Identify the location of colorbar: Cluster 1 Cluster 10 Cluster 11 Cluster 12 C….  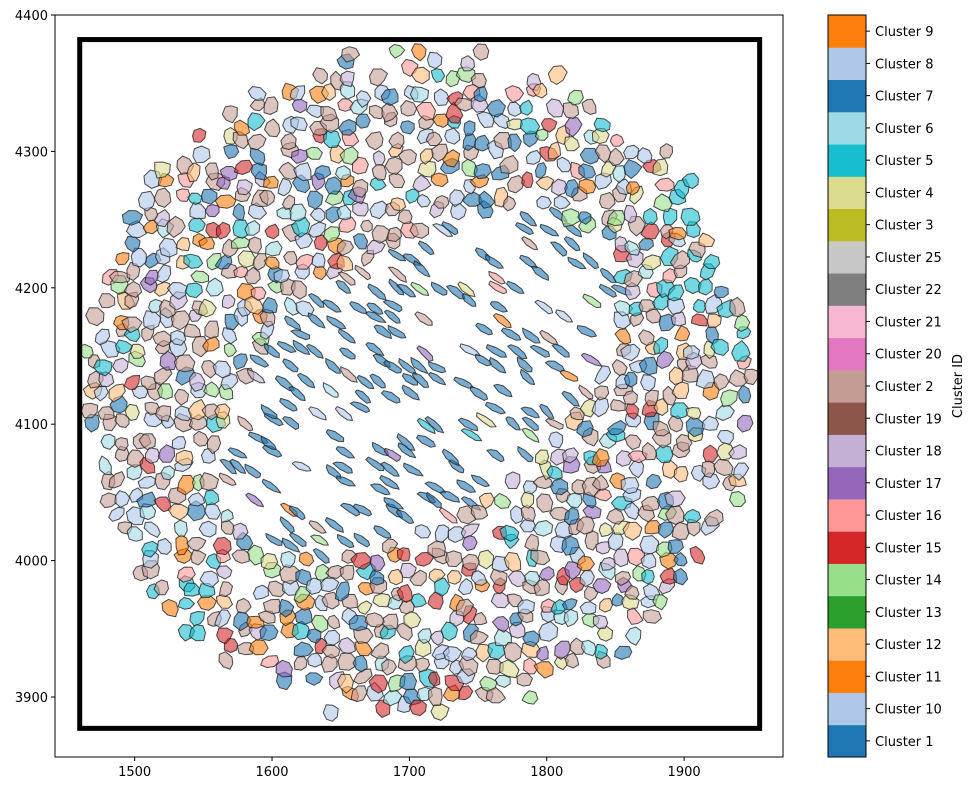
(884, 386).